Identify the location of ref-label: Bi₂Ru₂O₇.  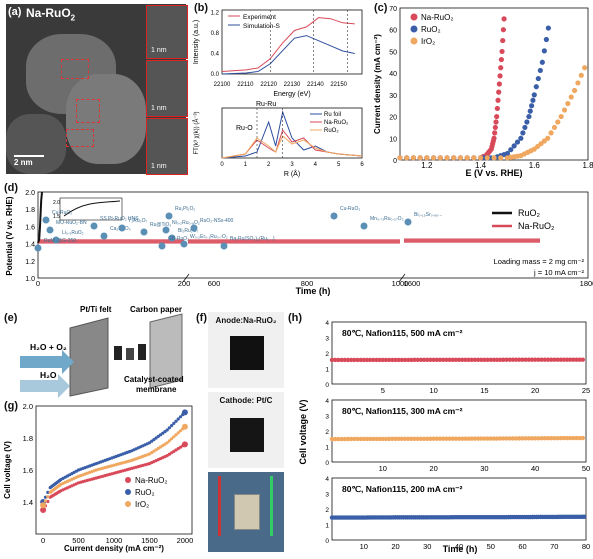
(188, 231).